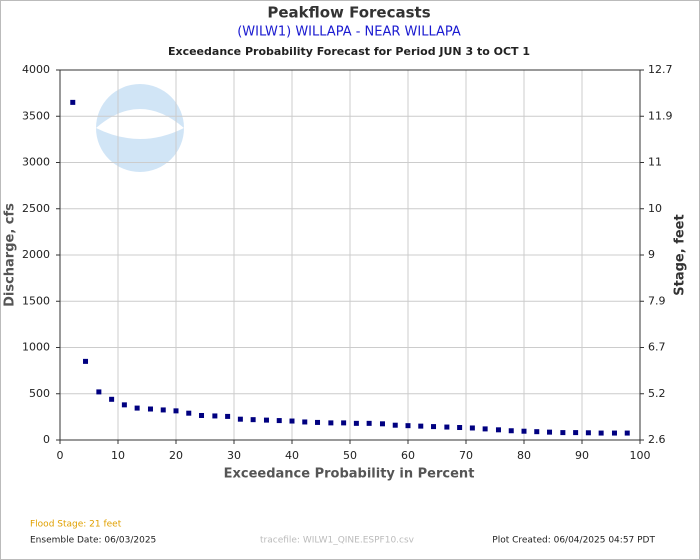 The height and width of the screenshot is (560, 700). Describe the element at coordinates (651, 254) in the screenshot. I see `y2-tick-label: 9` at that location.